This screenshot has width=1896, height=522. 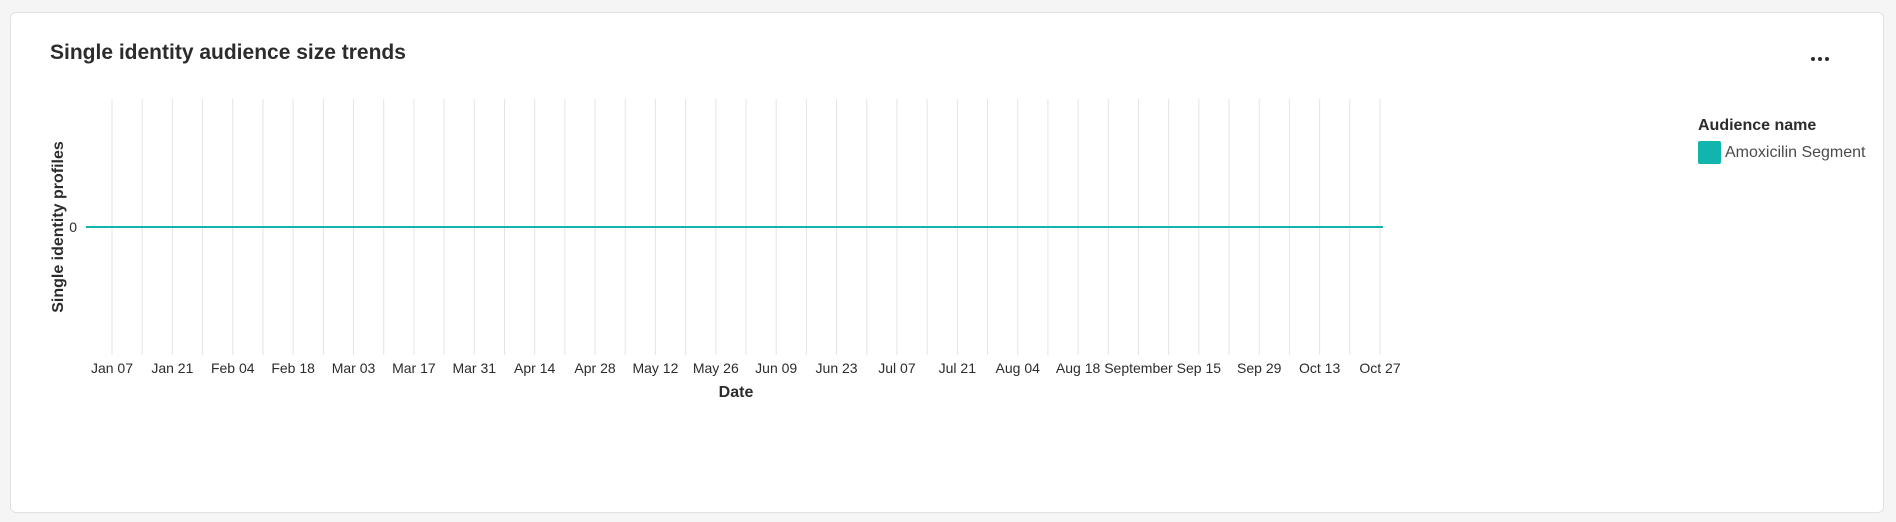 I want to click on x-tick-label: Jan 21, so click(x=172, y=368).